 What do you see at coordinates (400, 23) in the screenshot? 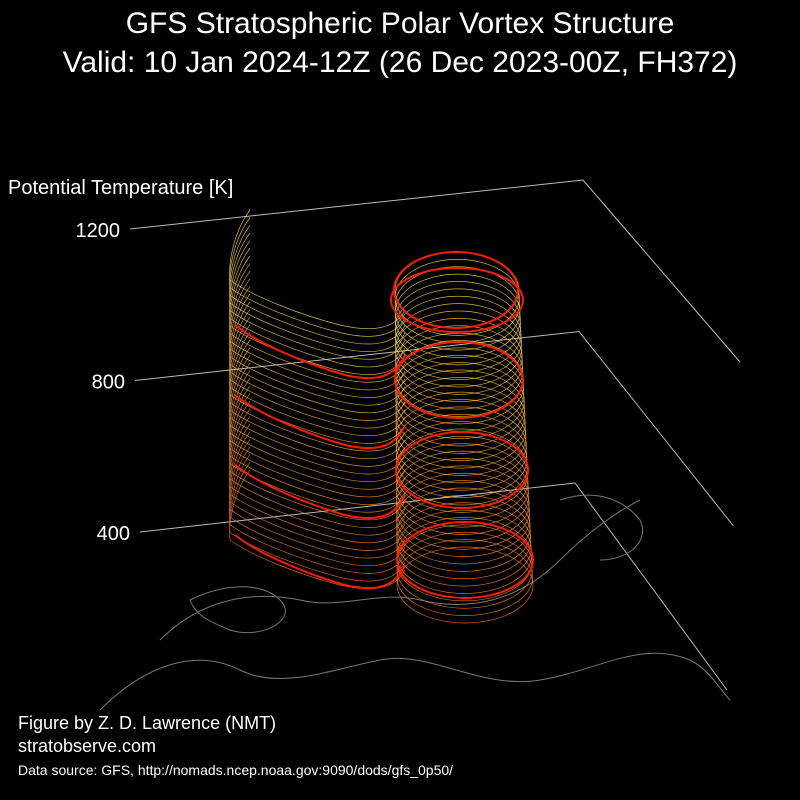
I see `chart-title: GFS Stratospheric Polar Vortex Structure` at bounding box center [400, 23].